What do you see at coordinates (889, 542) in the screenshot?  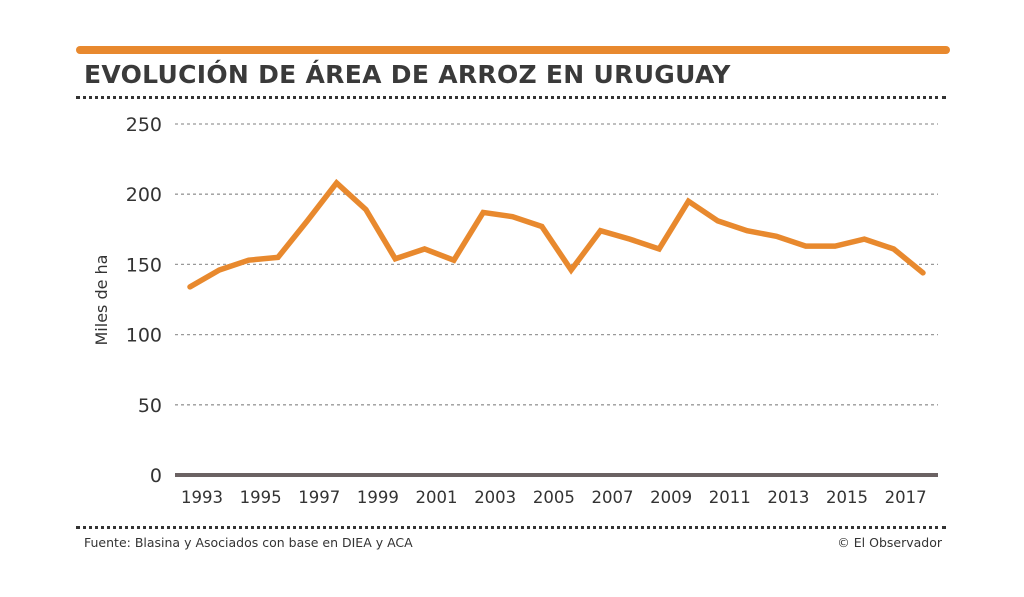 I see `credit: © El Observador` at bounding box center [889, 542].